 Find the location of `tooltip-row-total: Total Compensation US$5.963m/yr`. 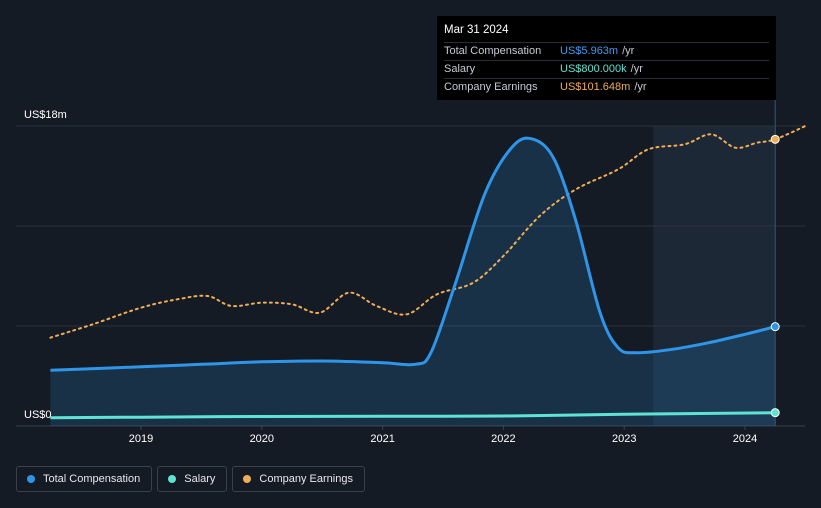

tooltip-row-total: Total Compensation US$5.963m/yr is located at coordinates (606, 52).